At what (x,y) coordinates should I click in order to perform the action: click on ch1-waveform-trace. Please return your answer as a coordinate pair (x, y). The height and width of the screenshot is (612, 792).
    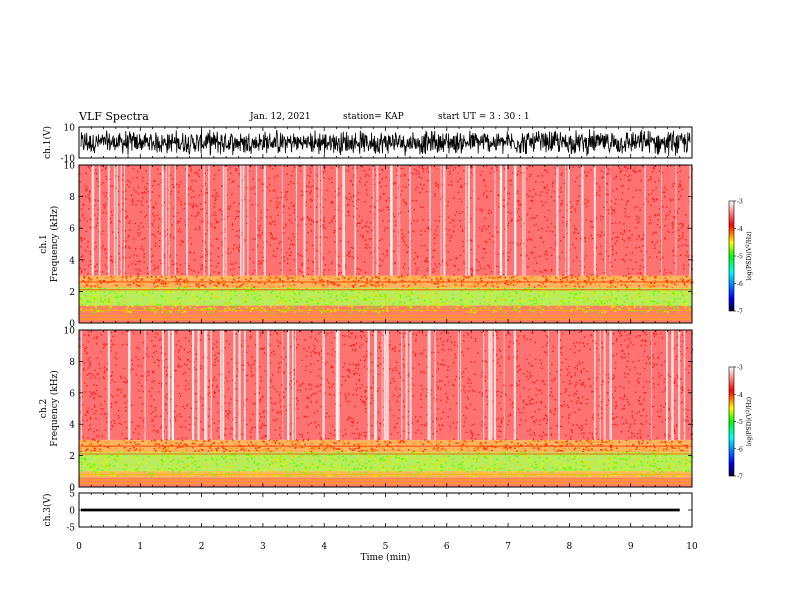
    Looking at the image, I should click on (385, 143).